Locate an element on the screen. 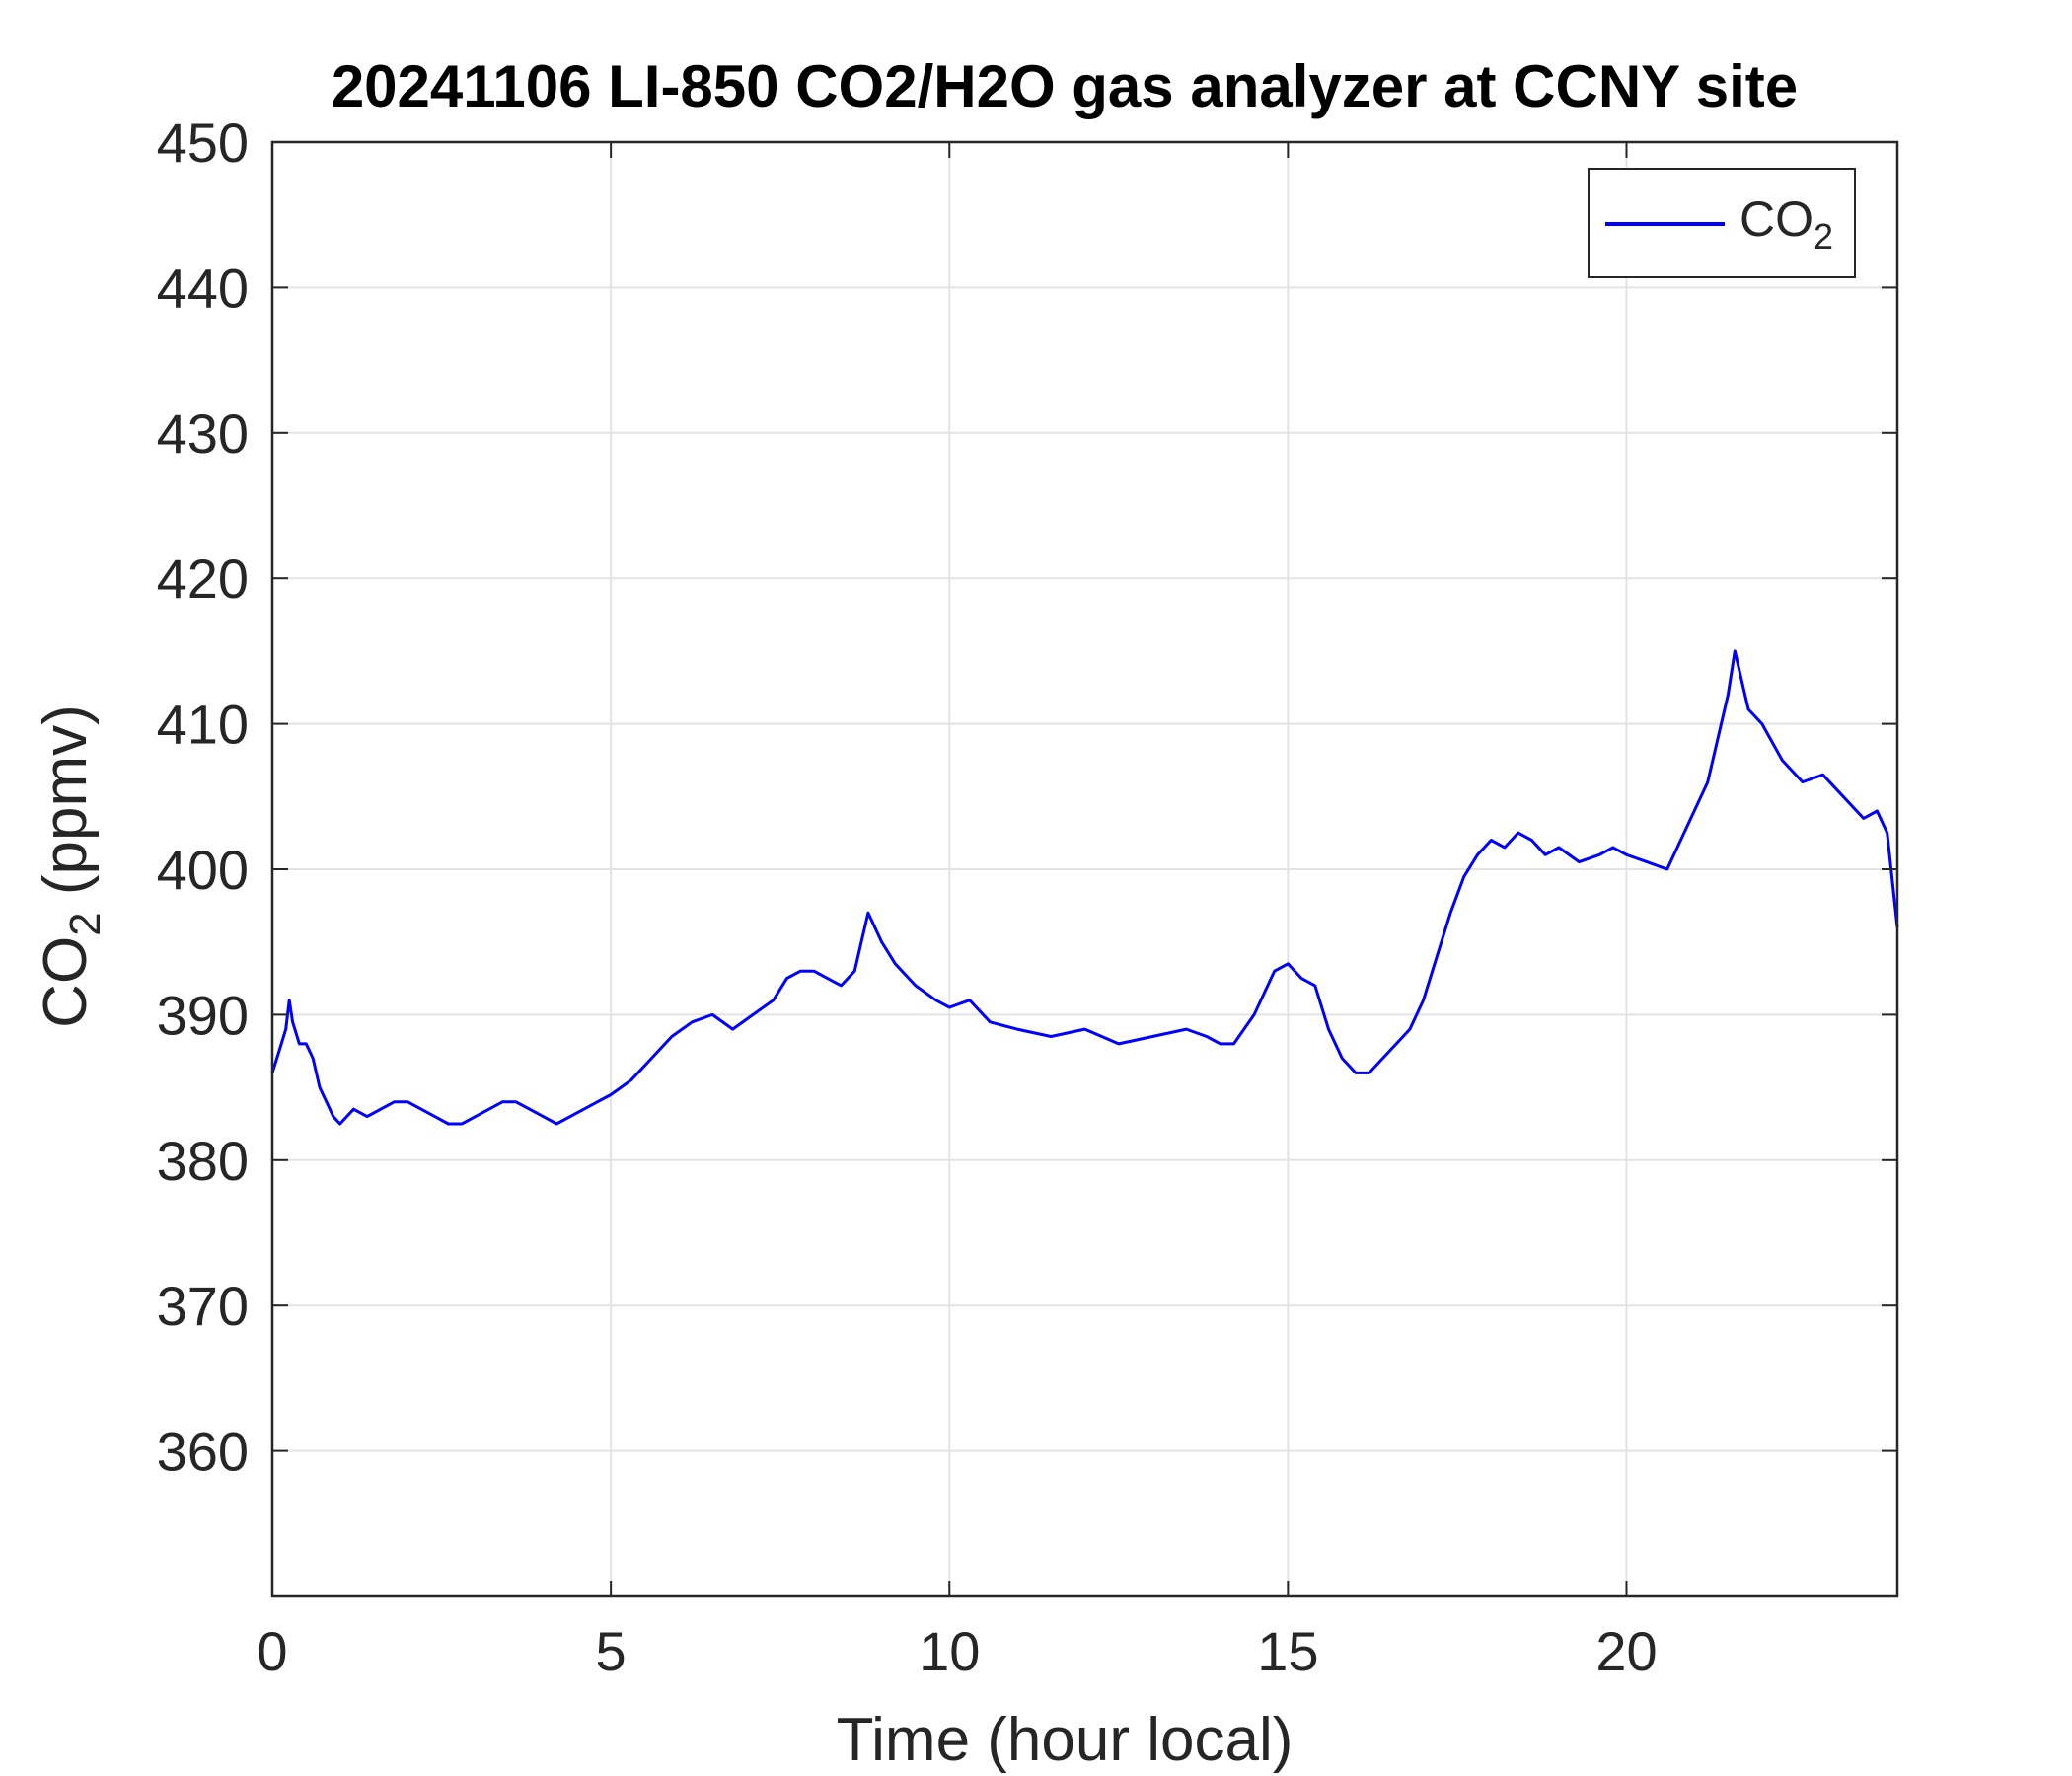 The height and width of the screenshot is (1776, 2072). y-tick-label: 380 is located at coordinates (203, 1161).